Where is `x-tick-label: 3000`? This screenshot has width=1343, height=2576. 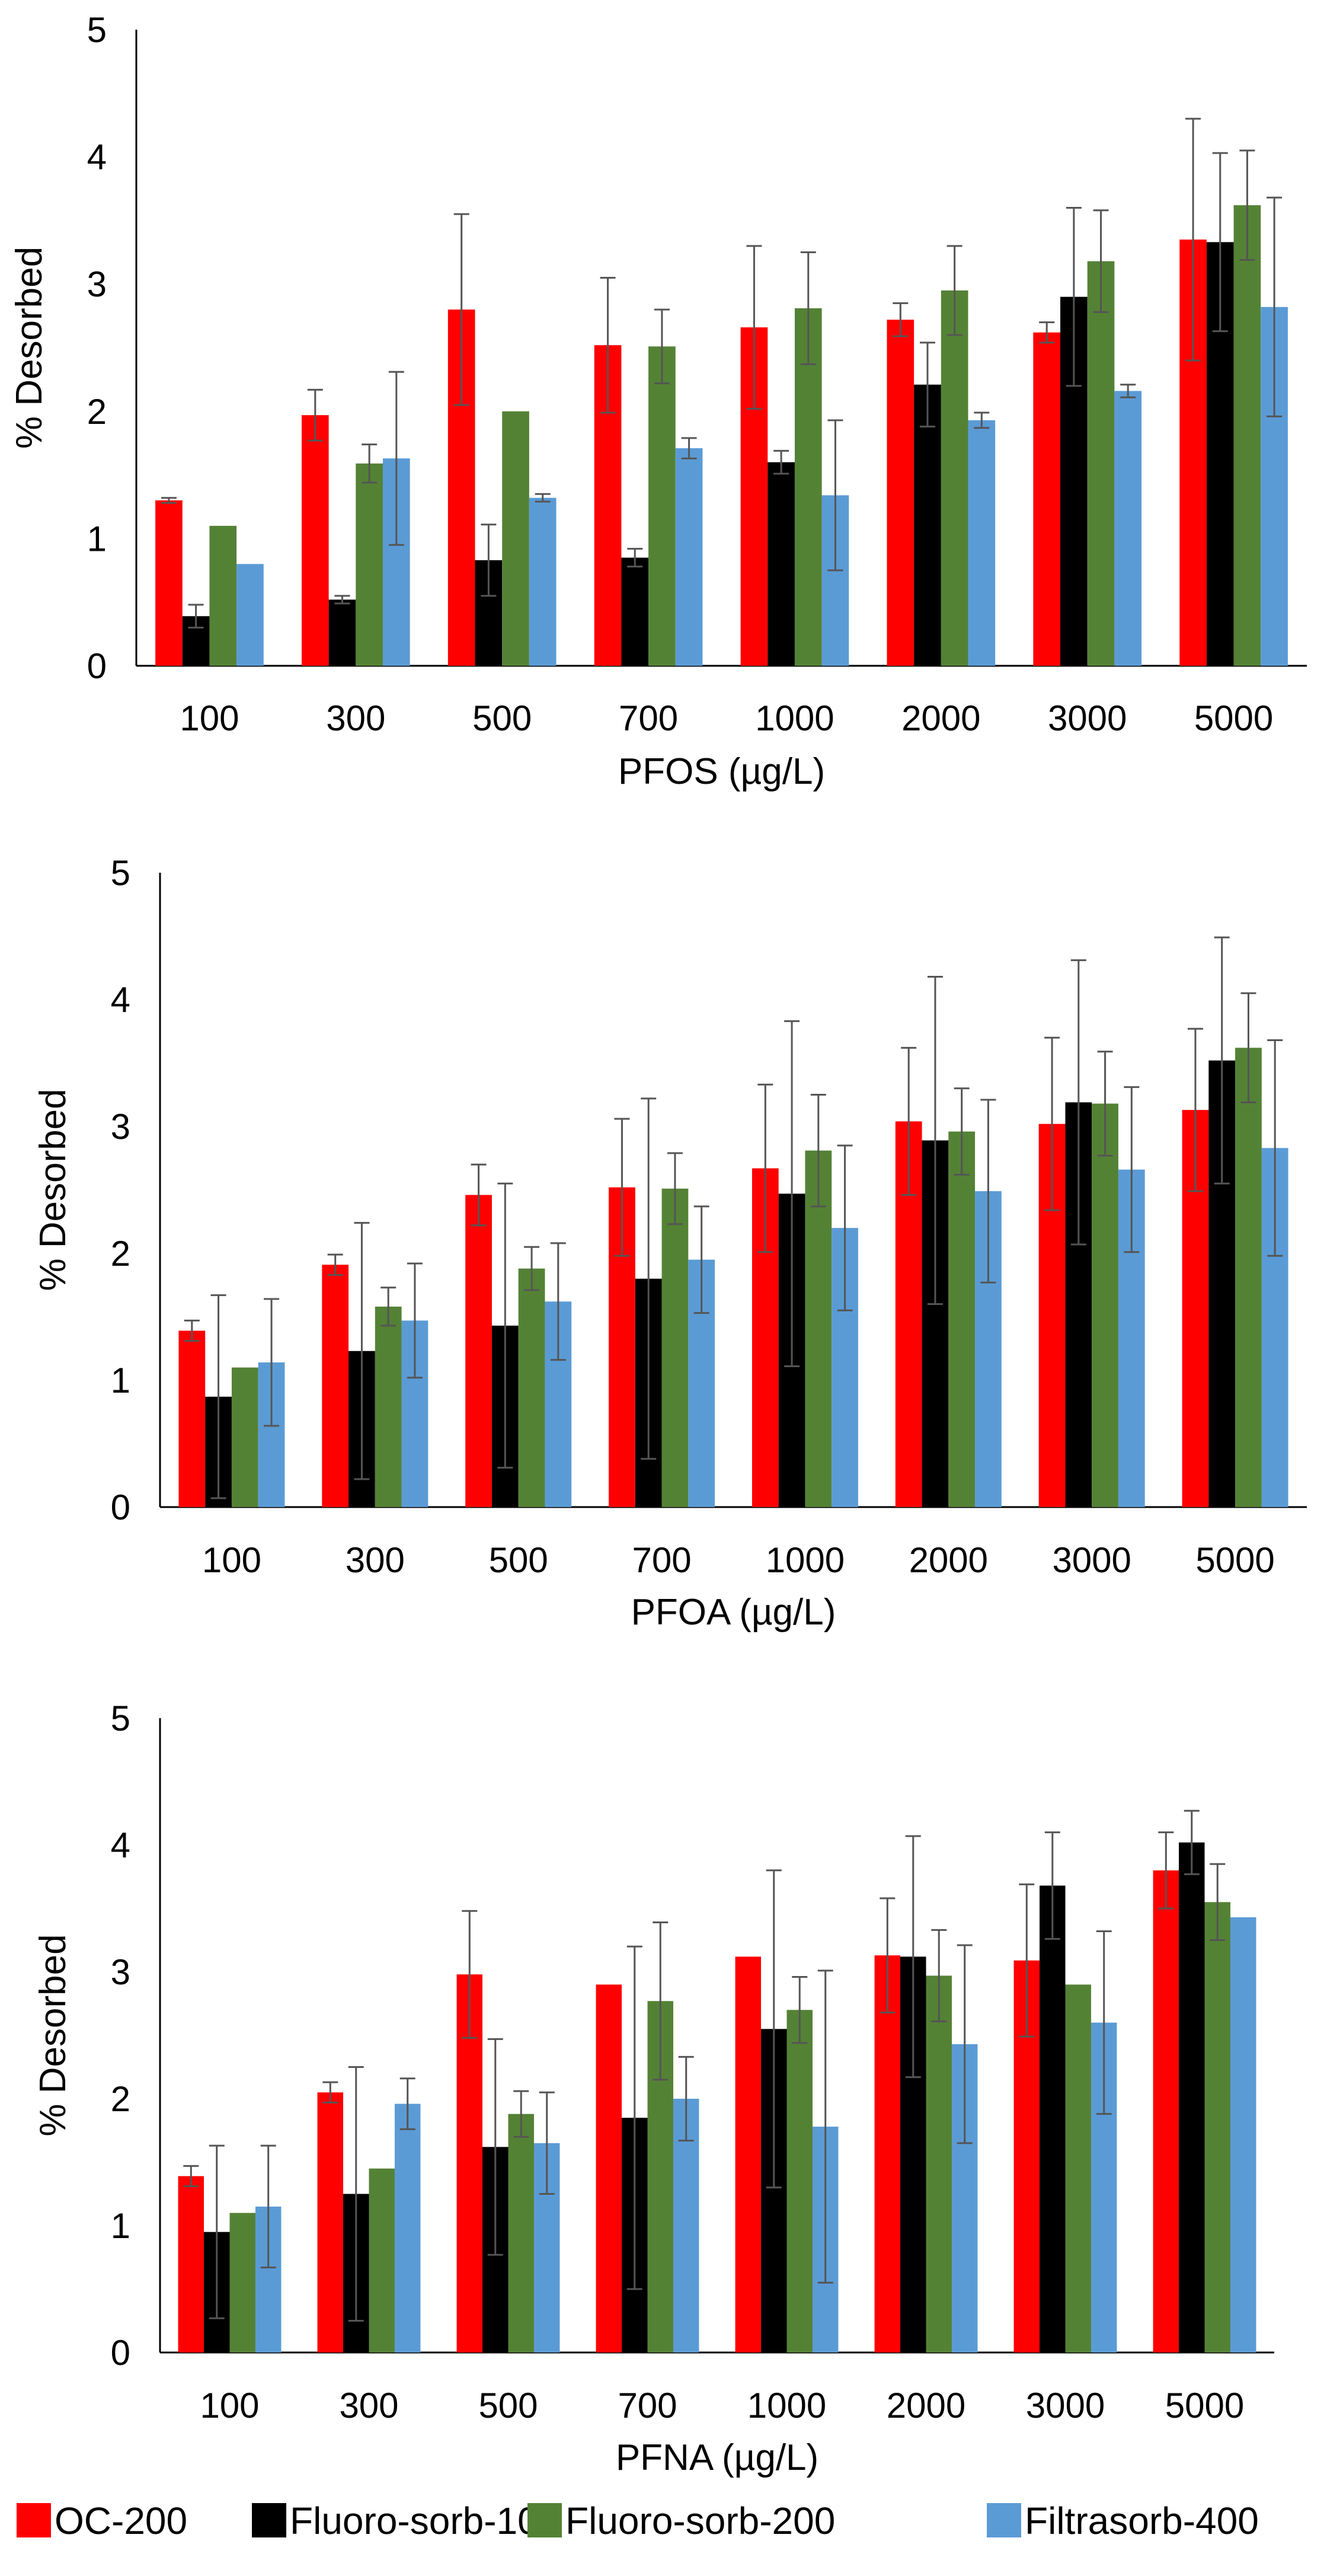 x-tick-label: 3000 is located at coordinates (1065, 2405).